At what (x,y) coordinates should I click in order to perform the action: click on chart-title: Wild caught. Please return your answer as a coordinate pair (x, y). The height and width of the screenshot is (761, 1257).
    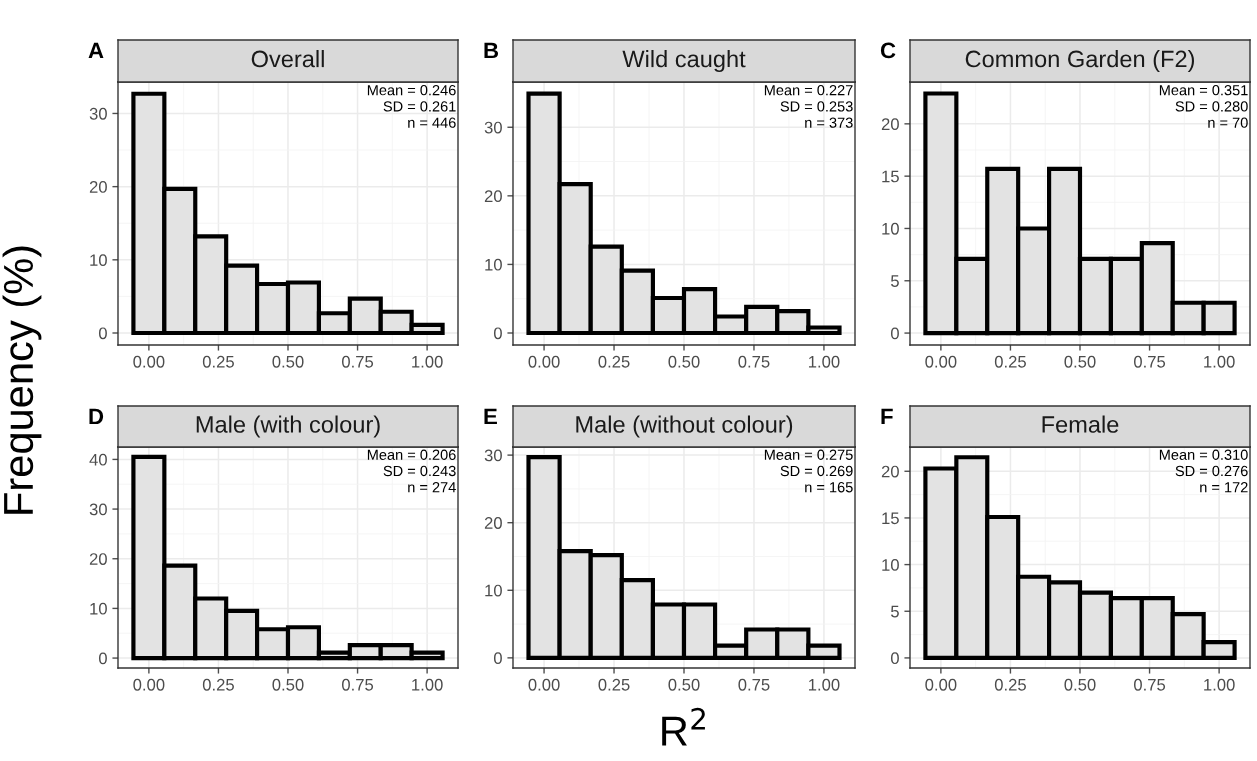
    Looking at the image, I should click on (684, 61).